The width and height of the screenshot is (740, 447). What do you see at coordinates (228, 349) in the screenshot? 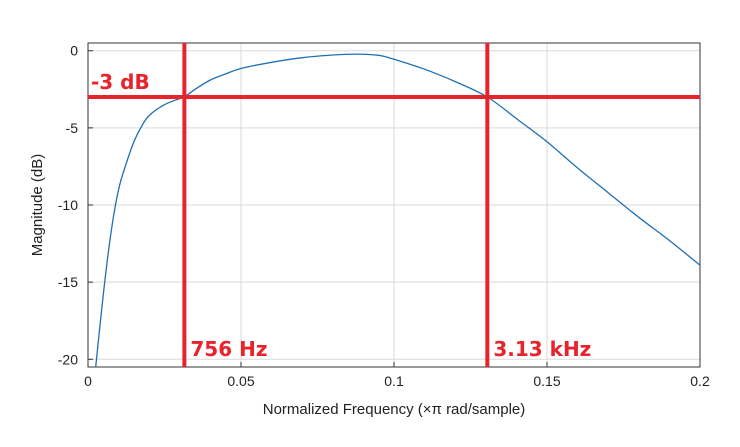
I see `cutoff-frequency-label: 756 Hz` at bounding box center [228, 349].